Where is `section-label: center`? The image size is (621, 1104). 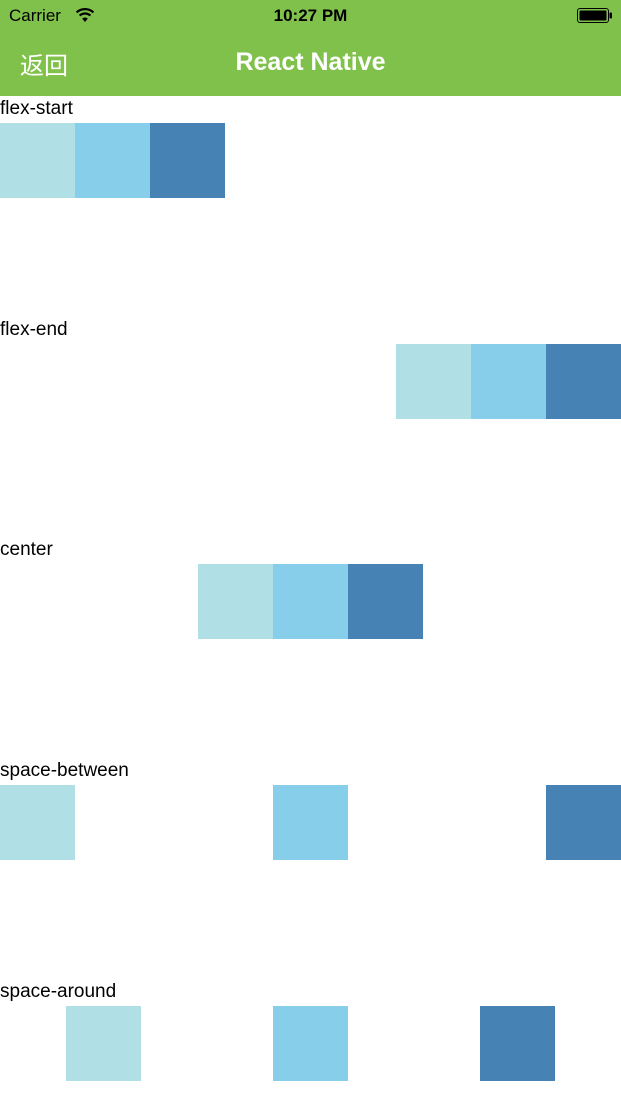
section-label: center is located at coordinates (26, 549).